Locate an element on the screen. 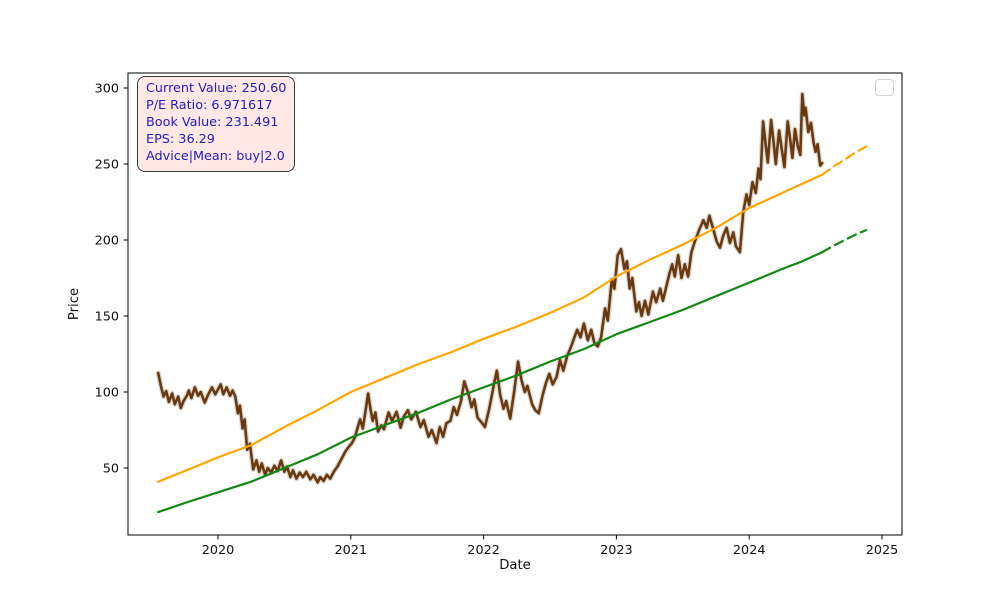  y-tick-label: 100 is located at coordinates (107, 393).